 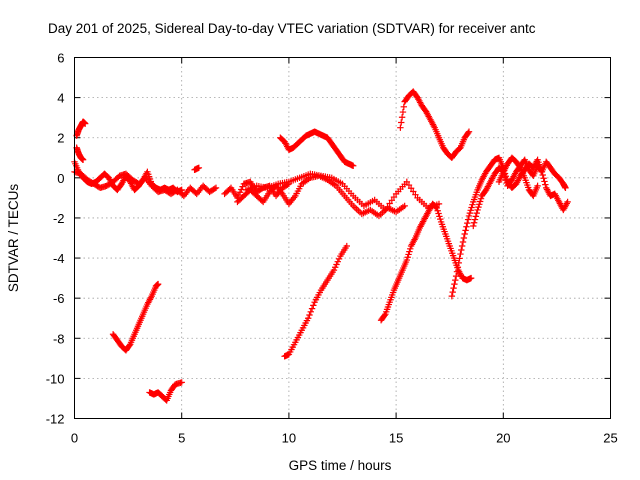 I want to click on x-tick-label: 15, so click(x=396, y=438).